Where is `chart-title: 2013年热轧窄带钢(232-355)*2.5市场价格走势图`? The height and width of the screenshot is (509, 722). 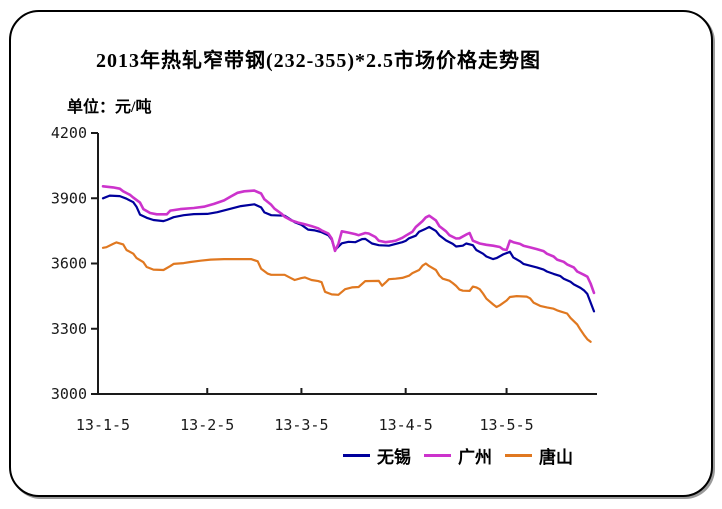 chart-title: 2013年热轧窄带钢(232-355)*2.5市场价格走势图 is located at coordinates (318, 61).